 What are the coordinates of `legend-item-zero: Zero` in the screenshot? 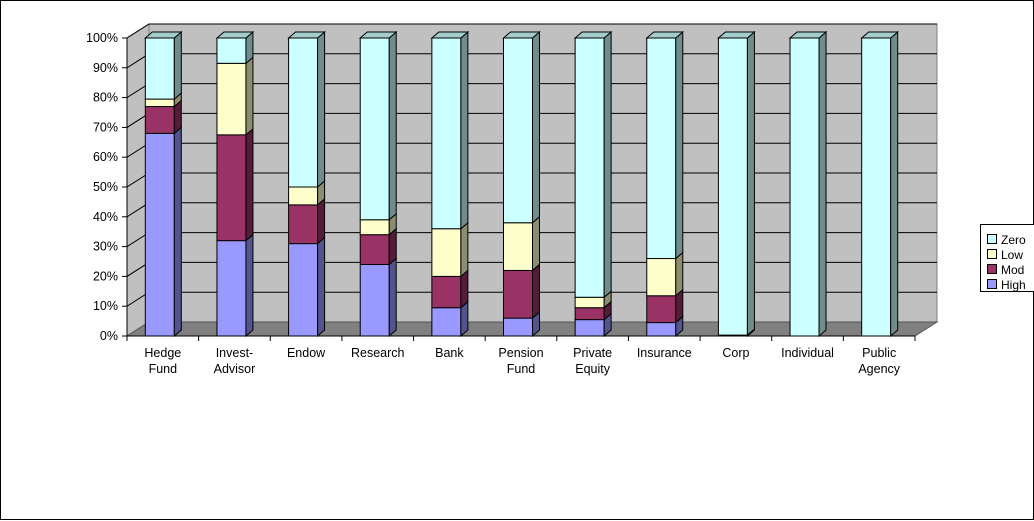 It's located at (1006, 239).